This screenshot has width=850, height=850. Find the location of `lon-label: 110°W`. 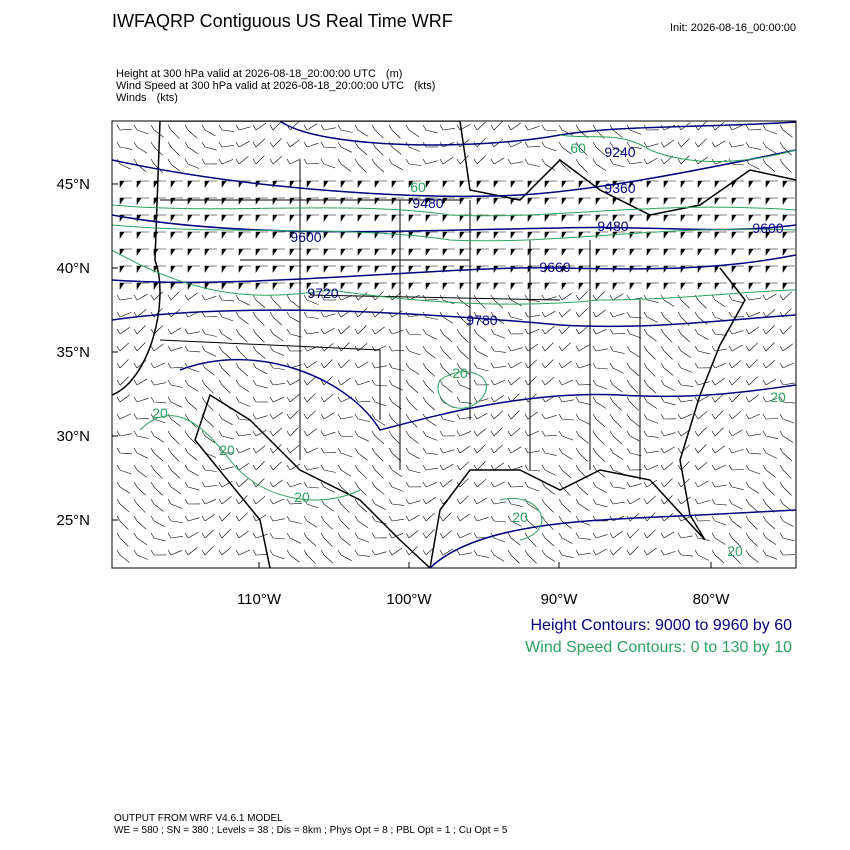

lon-label: 110°W is located at coordinates (259, 599).